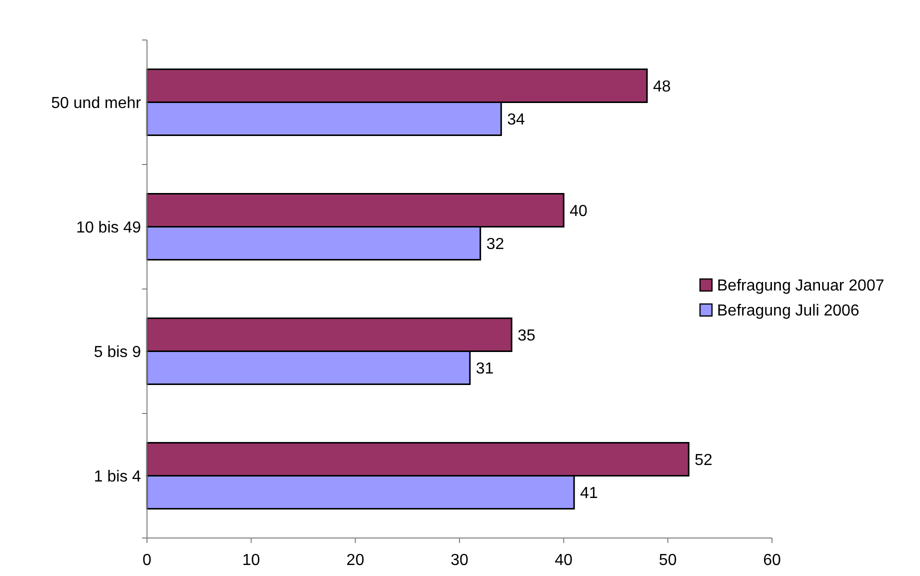 This screenshot has width=920, height=576. I want to click on data-label: 35, so click(527, 335).